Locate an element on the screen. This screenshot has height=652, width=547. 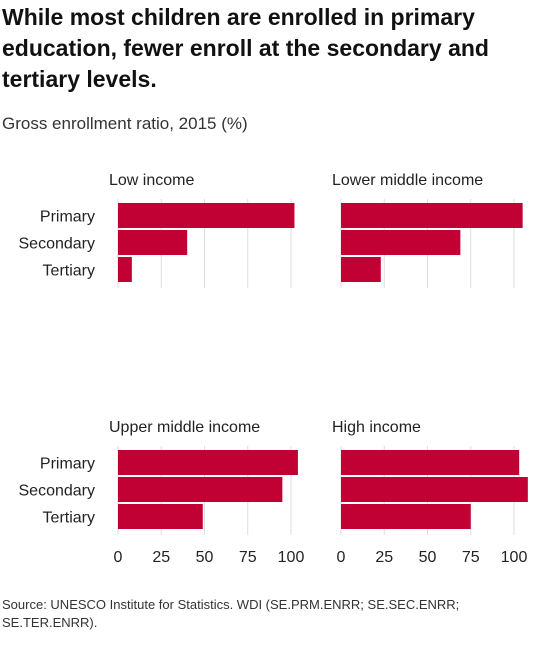
facet-title-lower-middle-income: Lower middle income is located at coordinates (407, 180).